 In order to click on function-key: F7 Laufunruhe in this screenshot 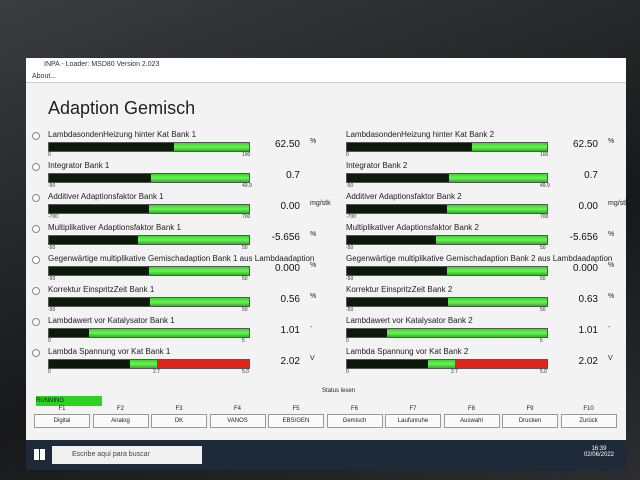, I will do `click(413, 417)`.